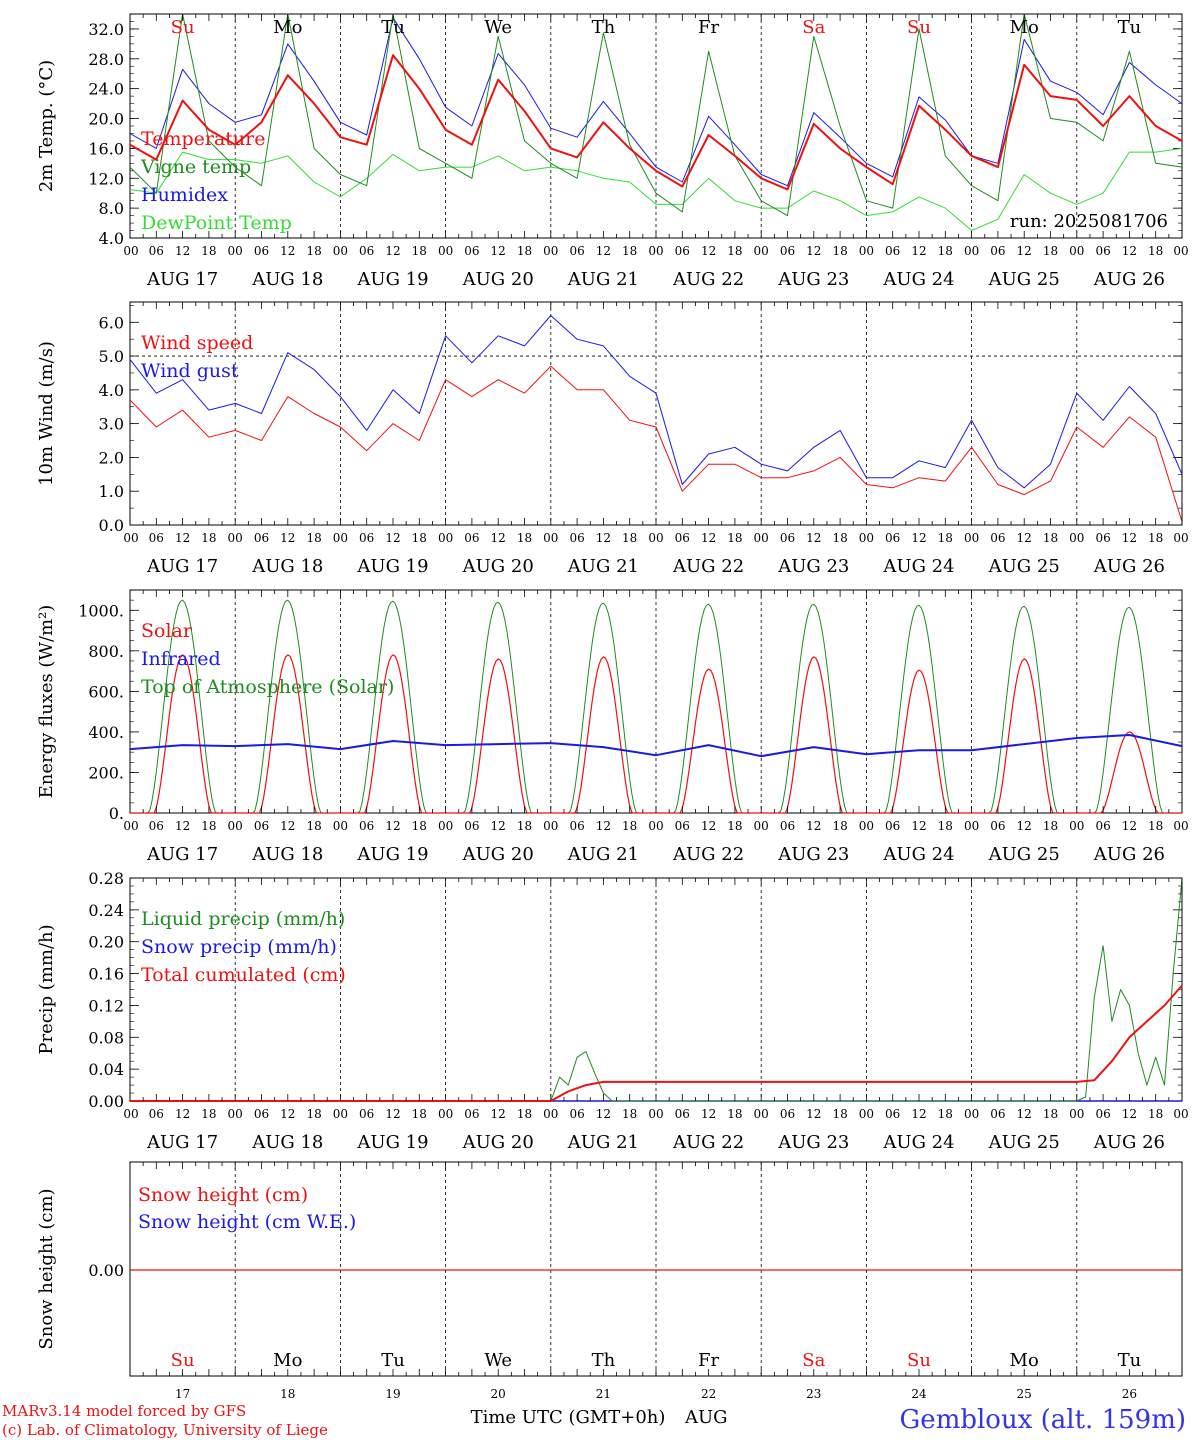  What do you see at coordinates (223, 1195) in the screenshot?
I see `legend-entry: Snow height (cm)` at bounding box center [223, 1195].